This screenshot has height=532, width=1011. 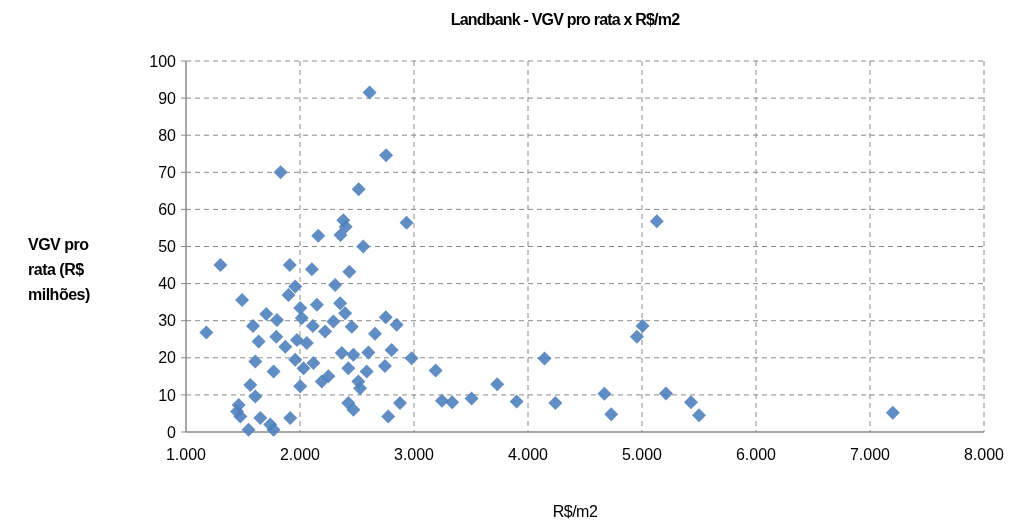 What do you see at coordinates (167, 172) in the screenshot?
I see `y-tick-label: 70` at bounding box center [167, 172].